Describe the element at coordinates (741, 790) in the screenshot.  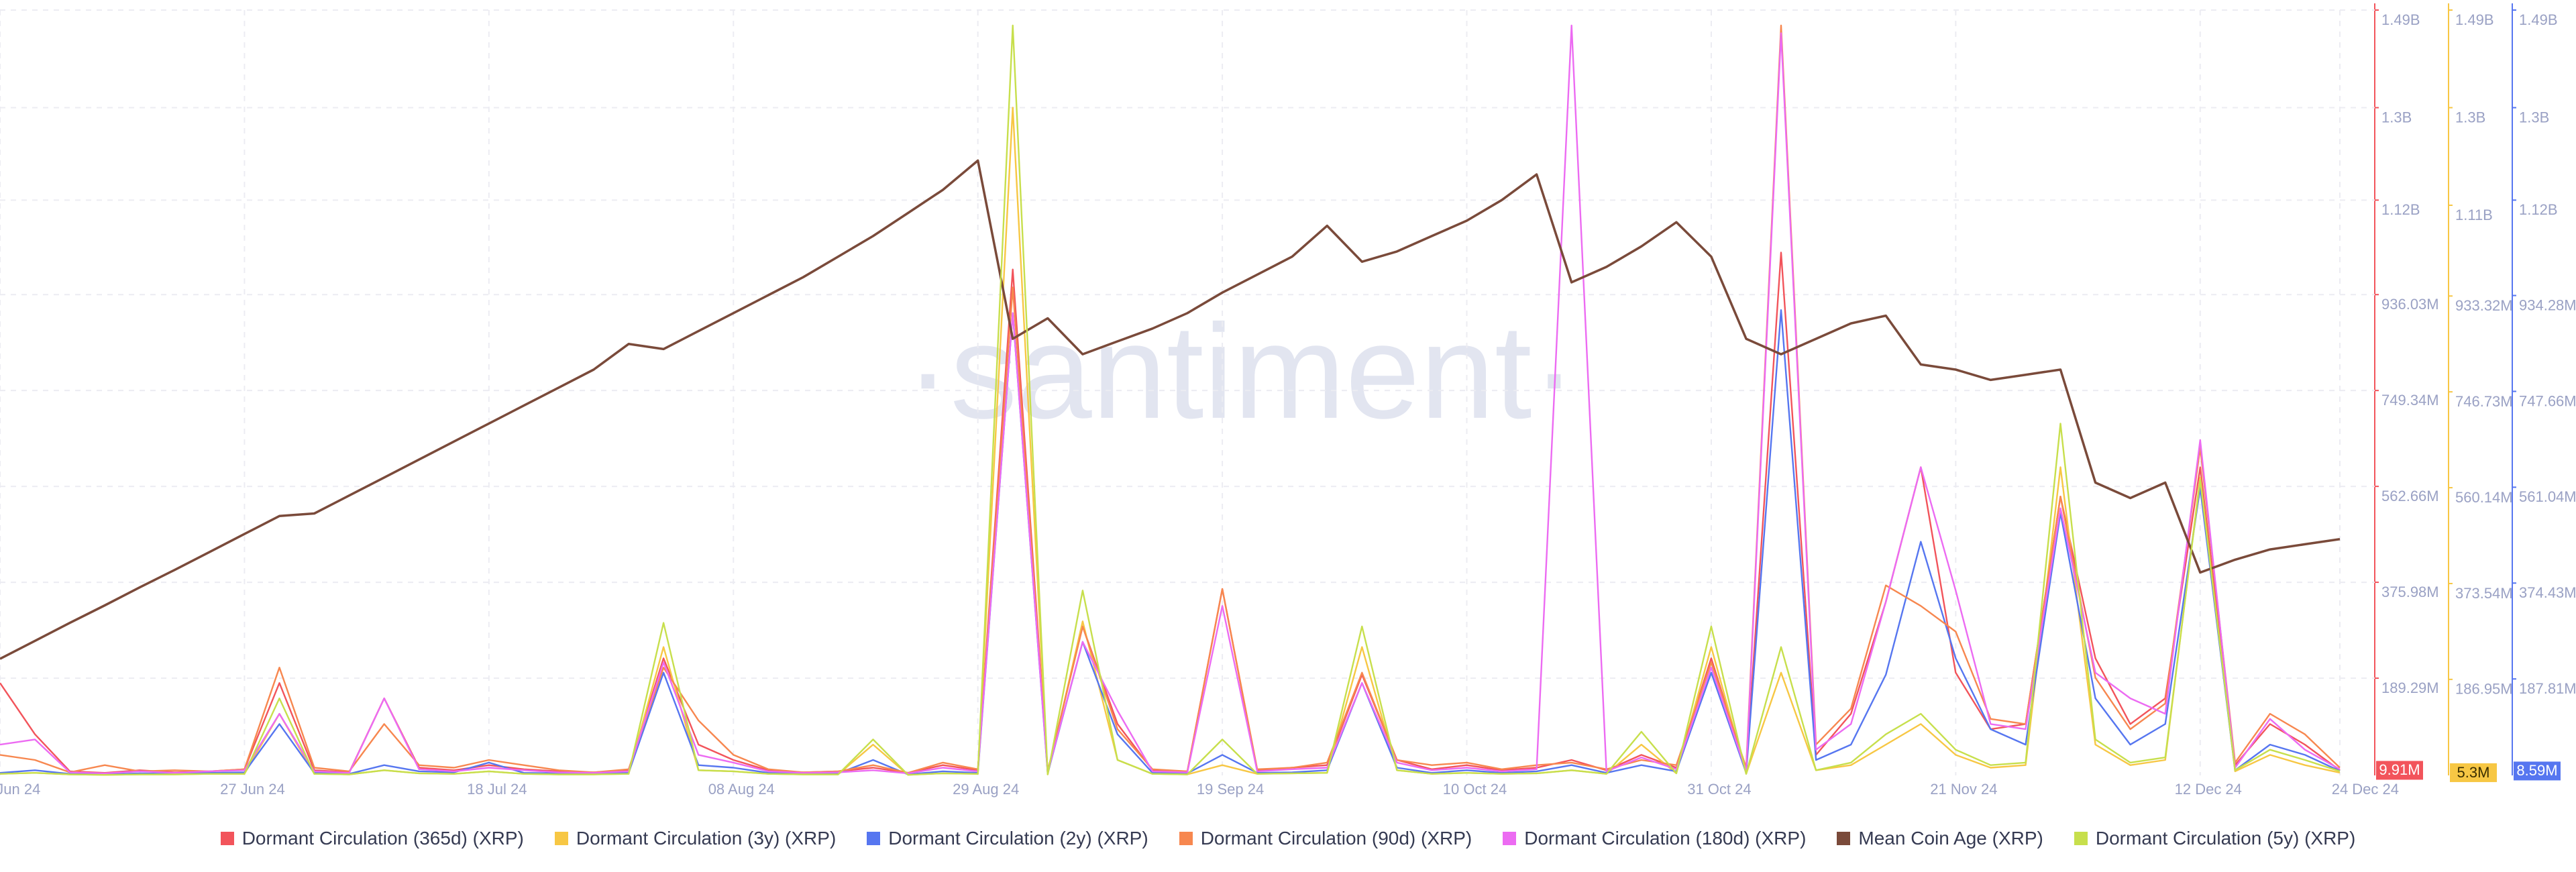
I see `x-tick-label: 08 Aug 24` at that location.